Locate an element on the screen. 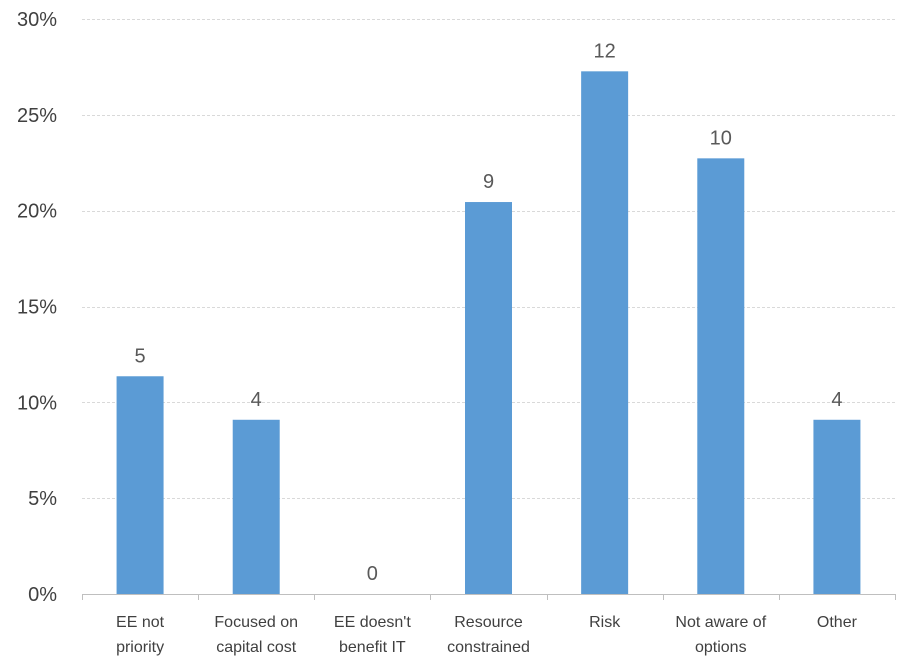 This screenshot has width=903, height=660. axes is located at coordinates (489, 597).